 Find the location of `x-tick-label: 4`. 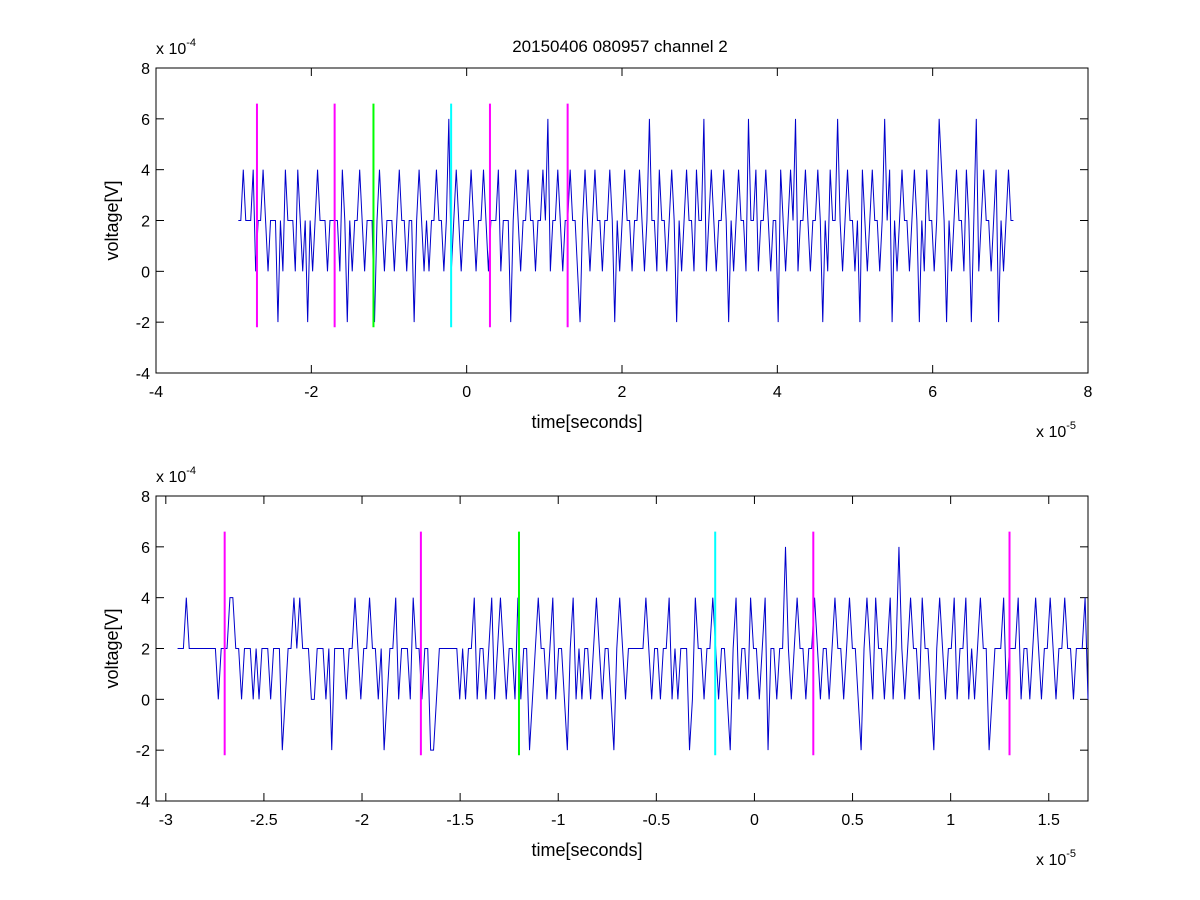

x-tick-label: 4 is located at coordinates (777, 392).